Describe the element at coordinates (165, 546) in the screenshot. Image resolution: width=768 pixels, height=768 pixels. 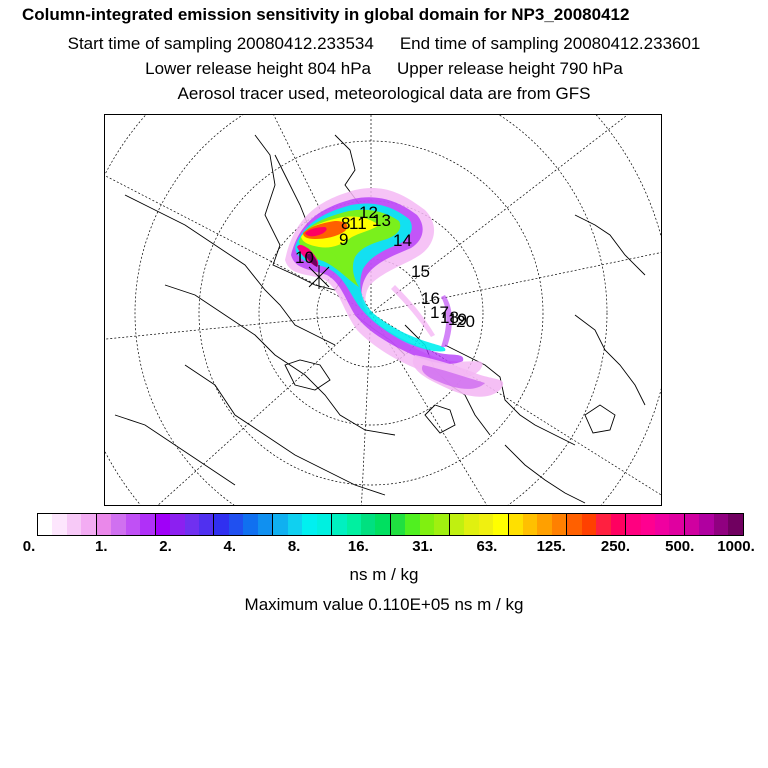
I see `colorbar-tick-label: 2.` at that location.